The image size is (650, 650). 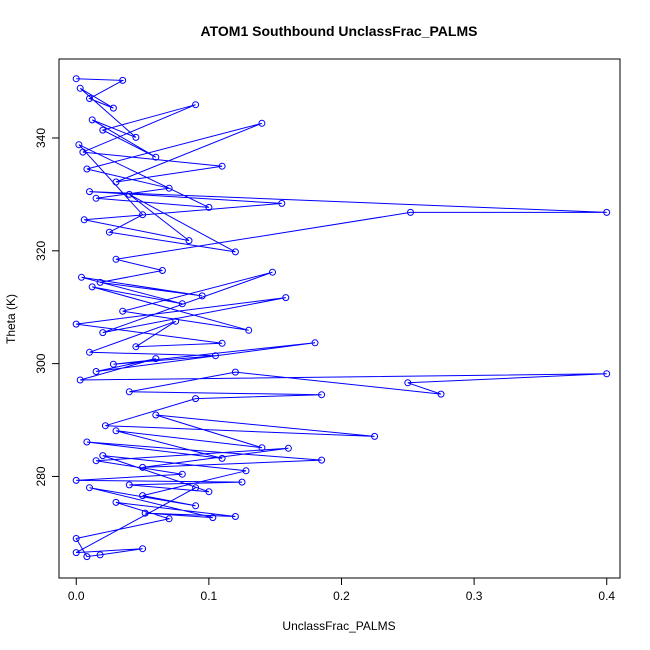 What do you see at coordinates (338, 626) in the screenshot?
I see `x-axis-label: UnclassFrac_PALMS` at bounding box center [338, 626].